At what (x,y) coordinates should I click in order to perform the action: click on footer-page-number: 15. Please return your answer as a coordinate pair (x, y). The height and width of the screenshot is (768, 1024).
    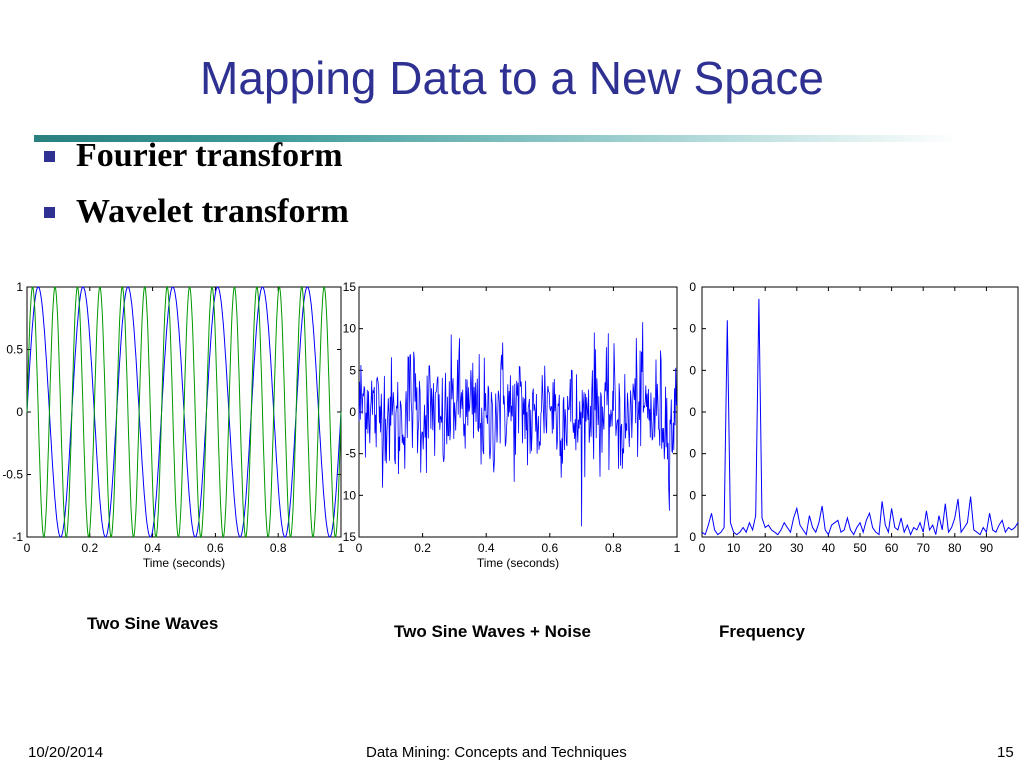
    Looking at the image, I should click on (1005, 752).